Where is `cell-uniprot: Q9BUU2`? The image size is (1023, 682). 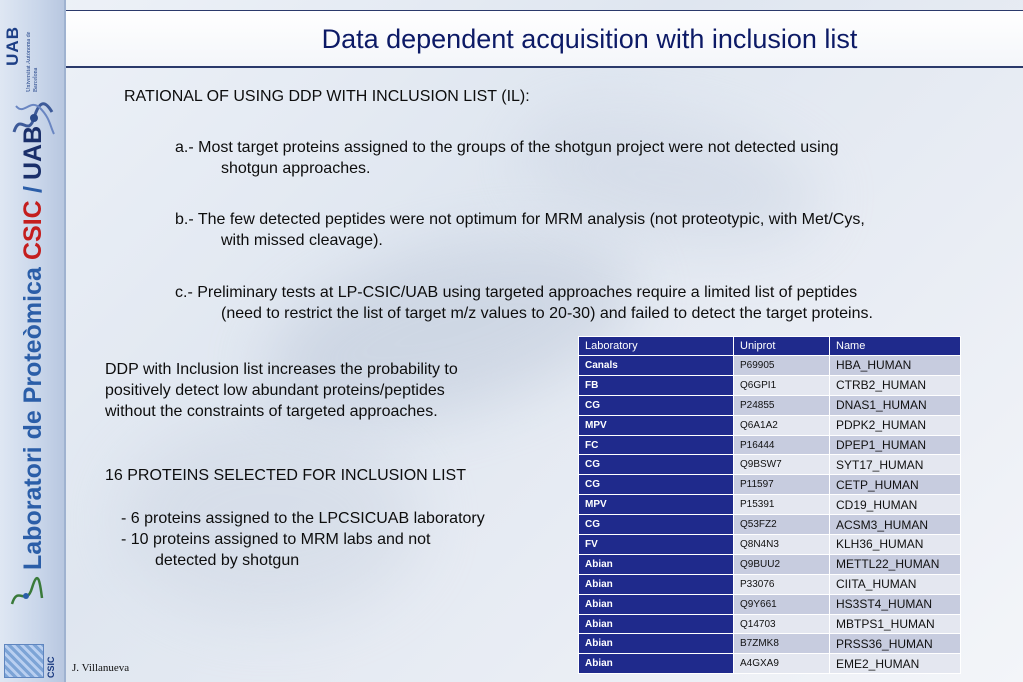
cell-uniprot: Q9BUU2 is located at coordinates (781, 564).